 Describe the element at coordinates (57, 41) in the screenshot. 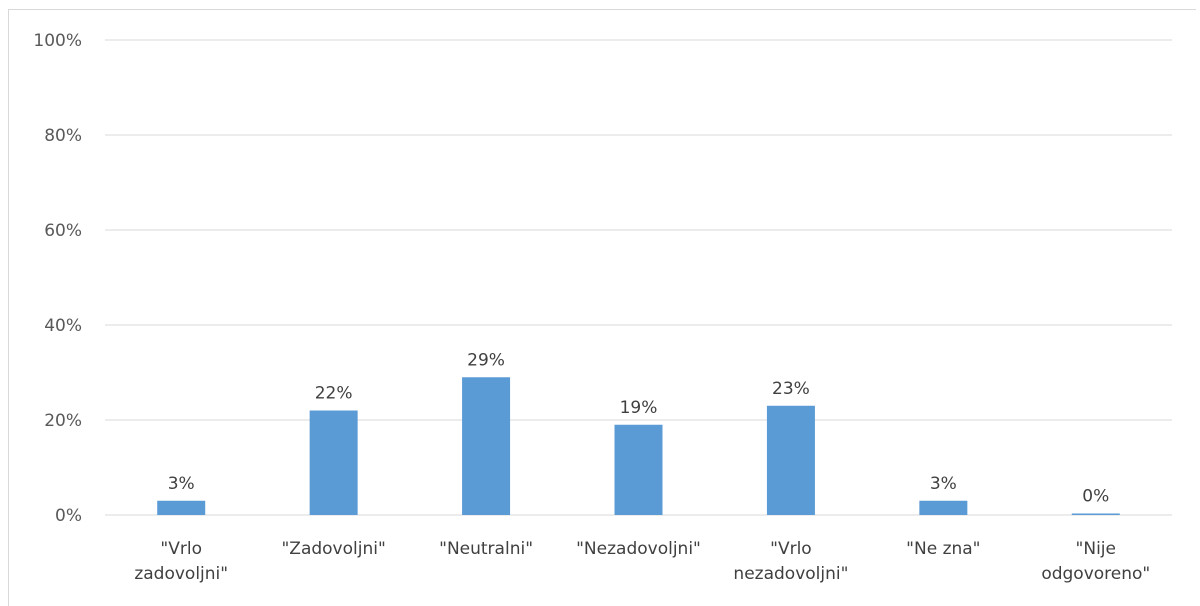

I see `y-tick-label: 100%` at that location.